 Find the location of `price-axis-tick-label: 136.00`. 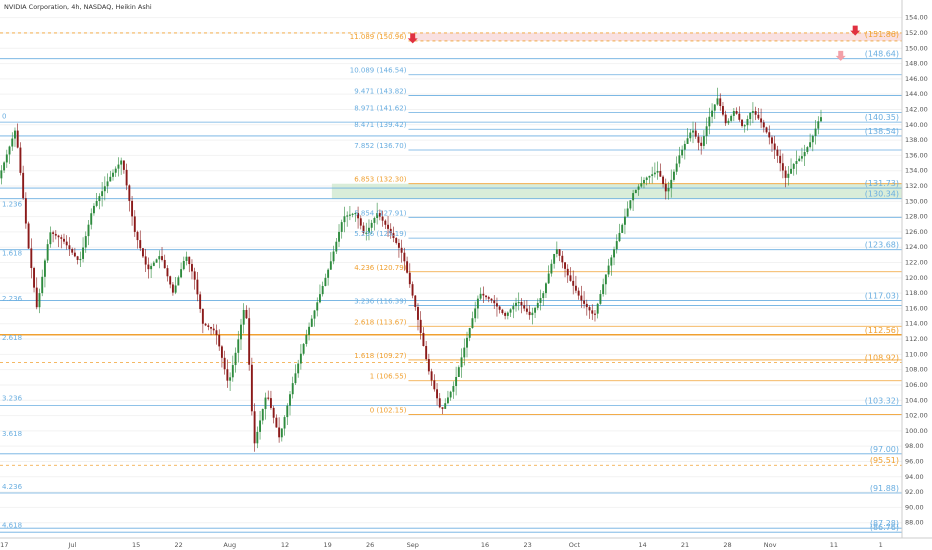

price-axis-tick-label: 136.00 is located at coordinates (916, 155).